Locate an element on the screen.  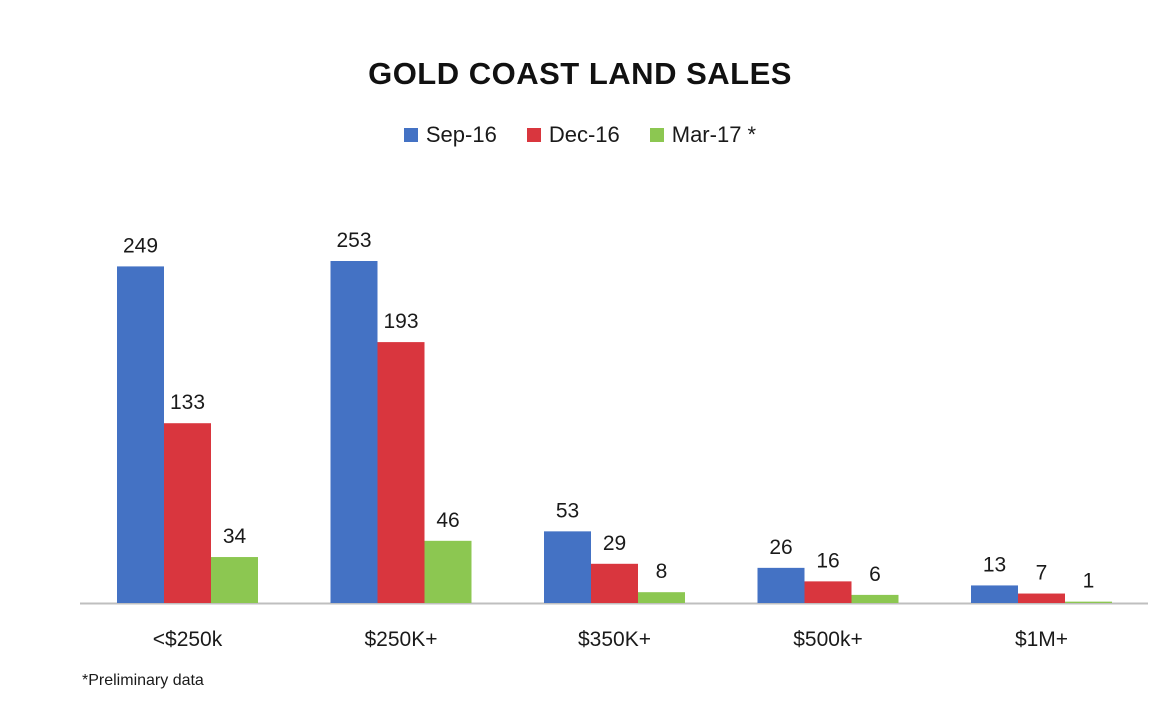
legend-item-dec-16: Dec-16 is located at coordinates (573, 135).